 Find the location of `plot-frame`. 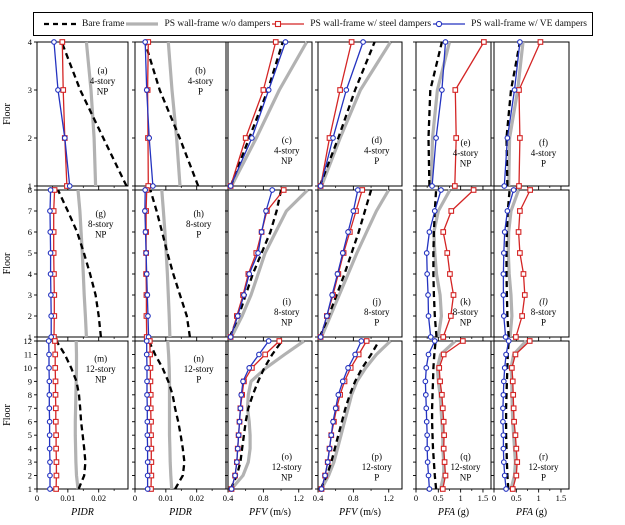

plot-frame is located at coordinates (270, 114).